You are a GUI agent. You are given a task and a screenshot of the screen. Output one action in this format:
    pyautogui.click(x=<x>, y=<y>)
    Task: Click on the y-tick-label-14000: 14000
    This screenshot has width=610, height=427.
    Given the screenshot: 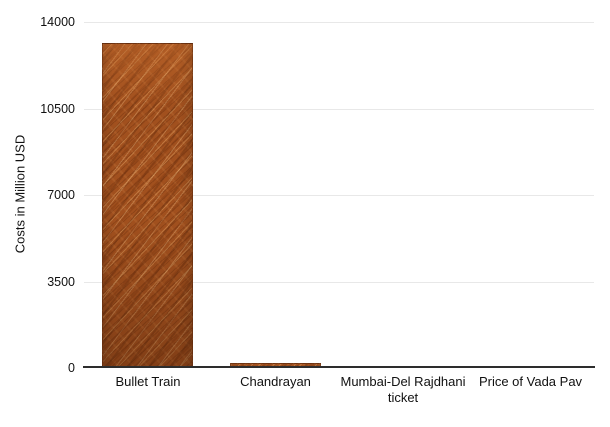 What is the action you would take?
    pyautogui.click(x=57, y=22)
    